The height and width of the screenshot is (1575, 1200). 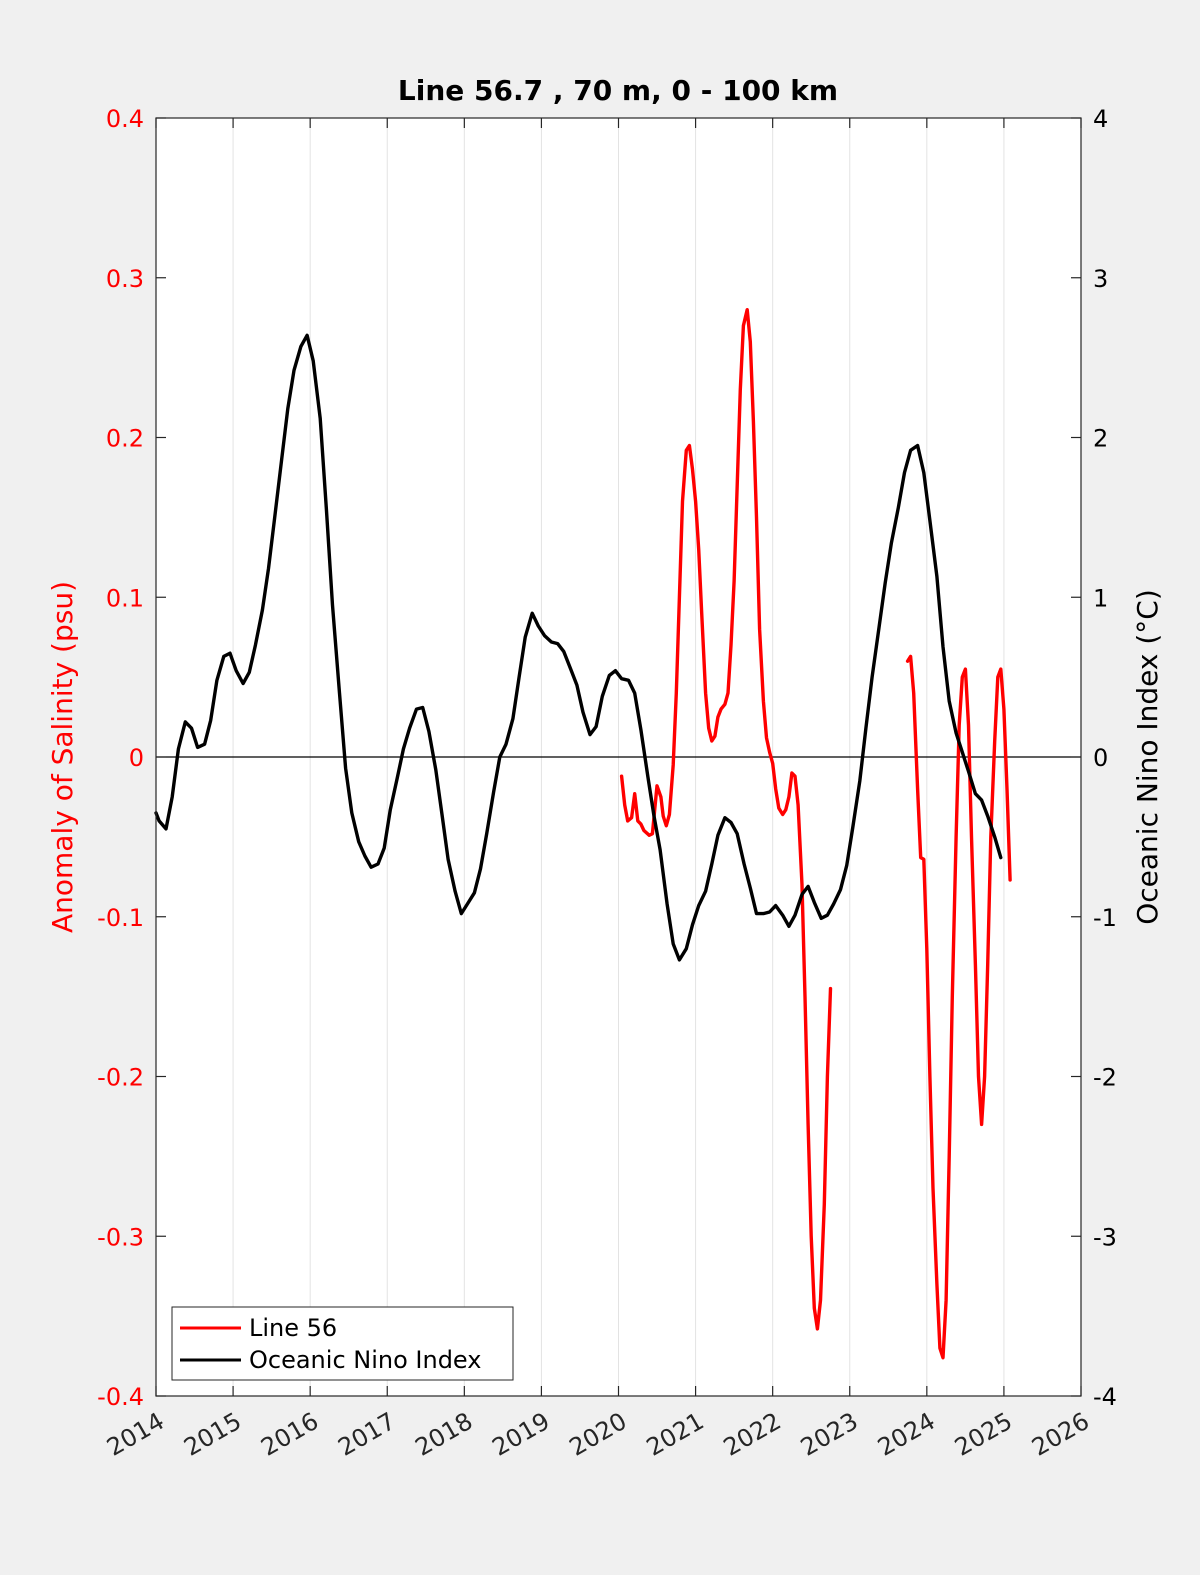 I want to click on legend-label-oceanic-nino-index: Oceanic Nino Index, so click(x=365, y=1360).